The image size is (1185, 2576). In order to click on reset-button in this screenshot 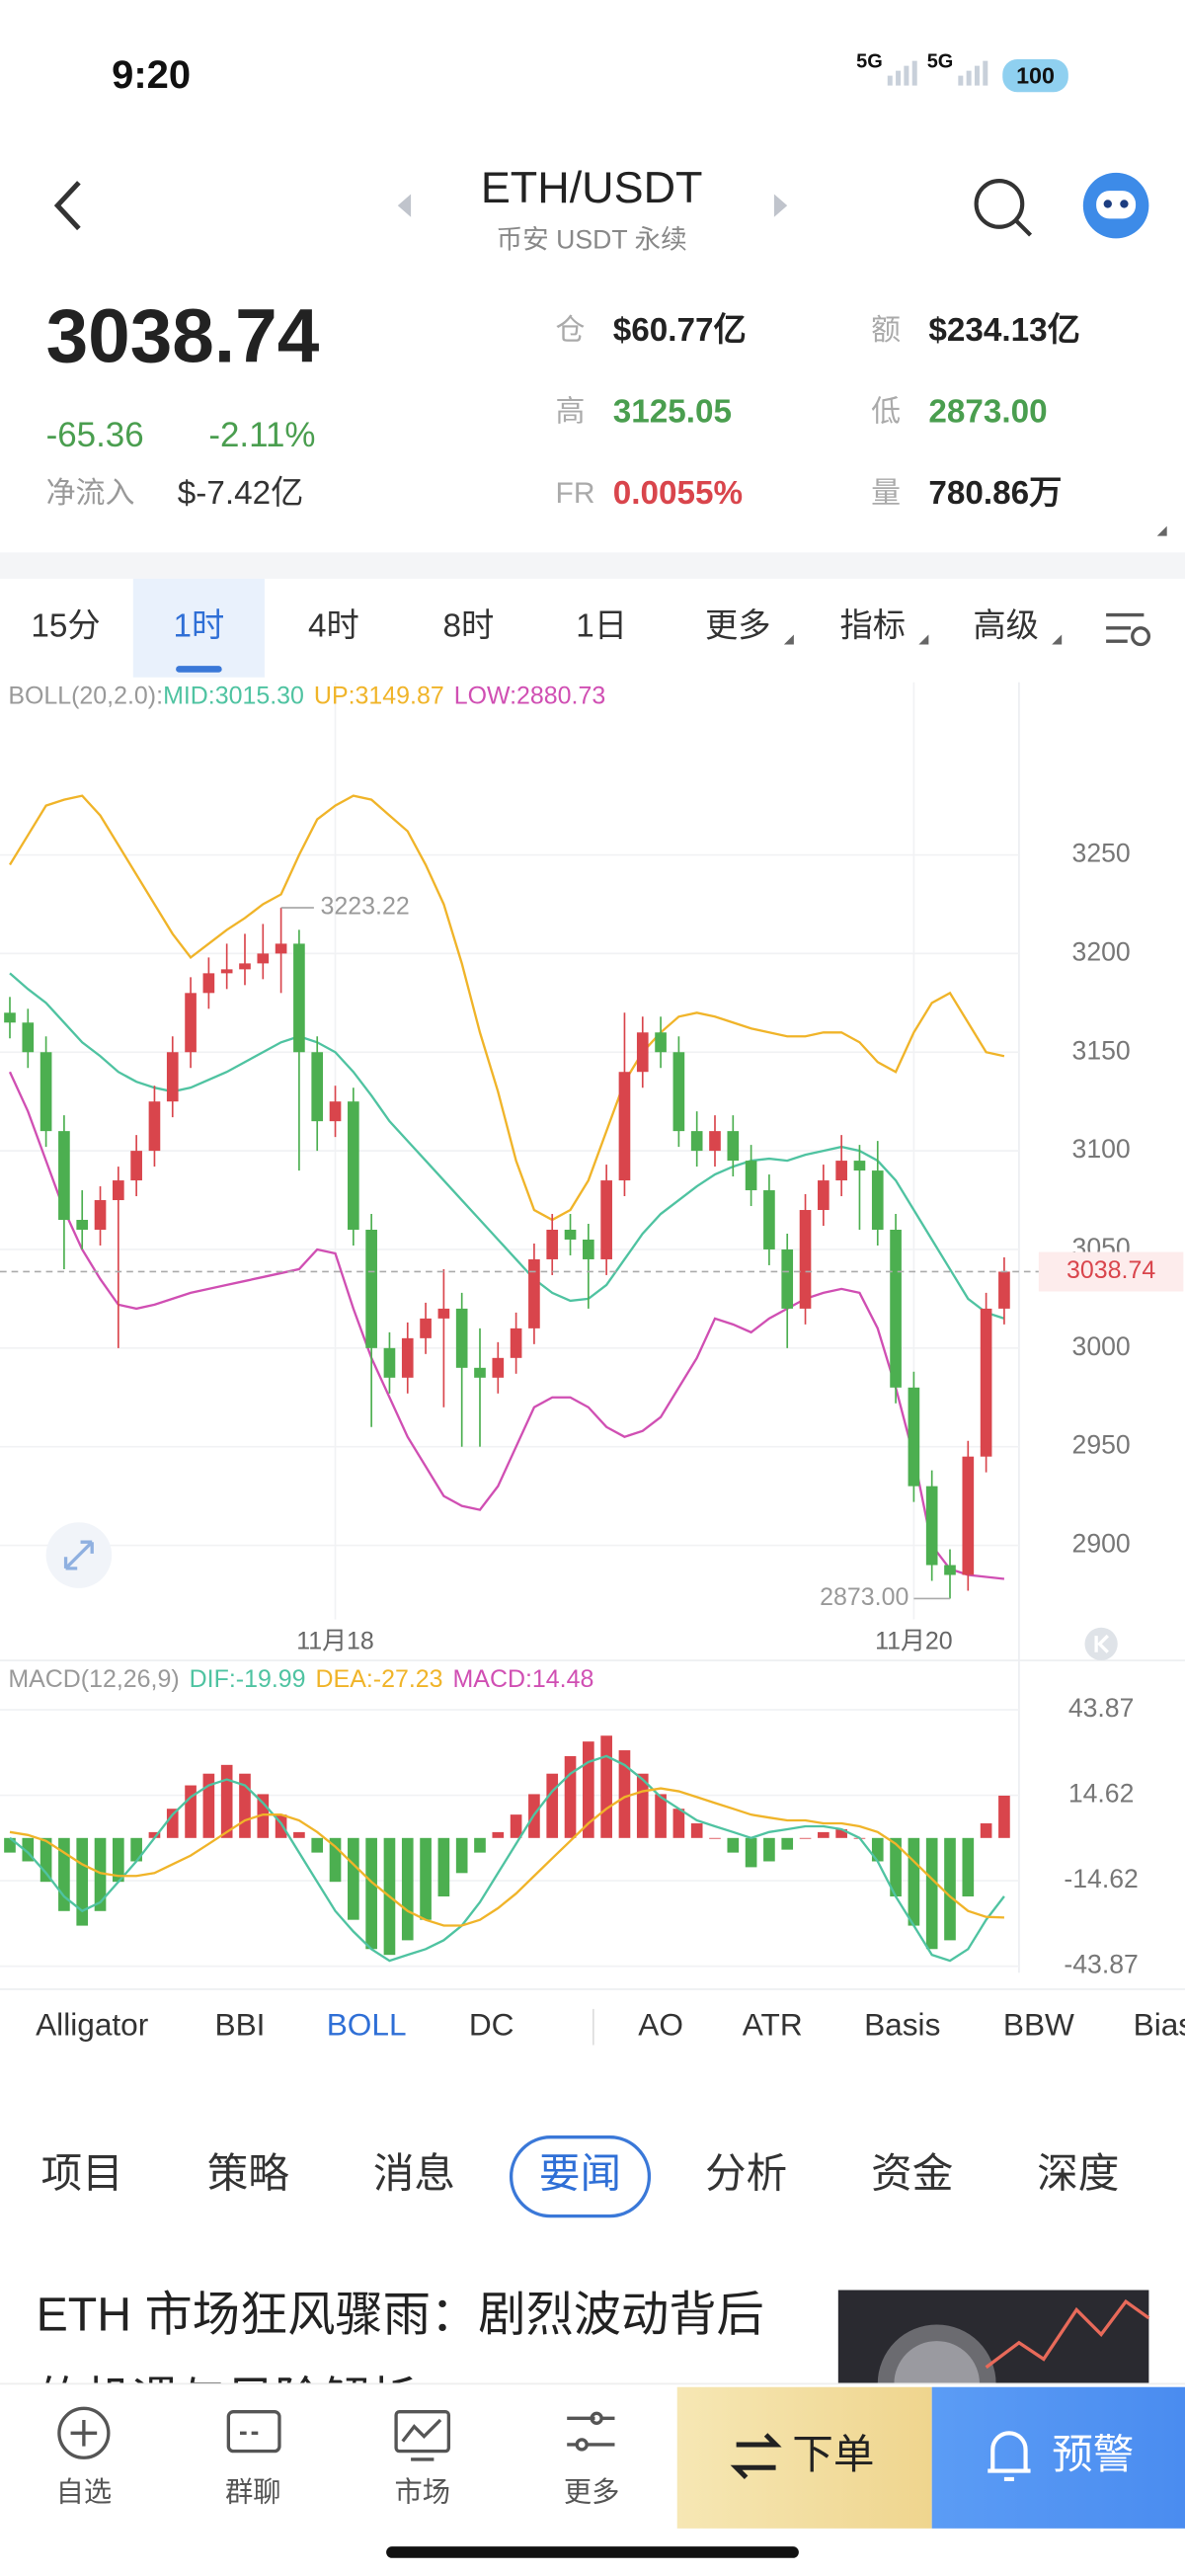, I will do `click(1101, 1644)`.